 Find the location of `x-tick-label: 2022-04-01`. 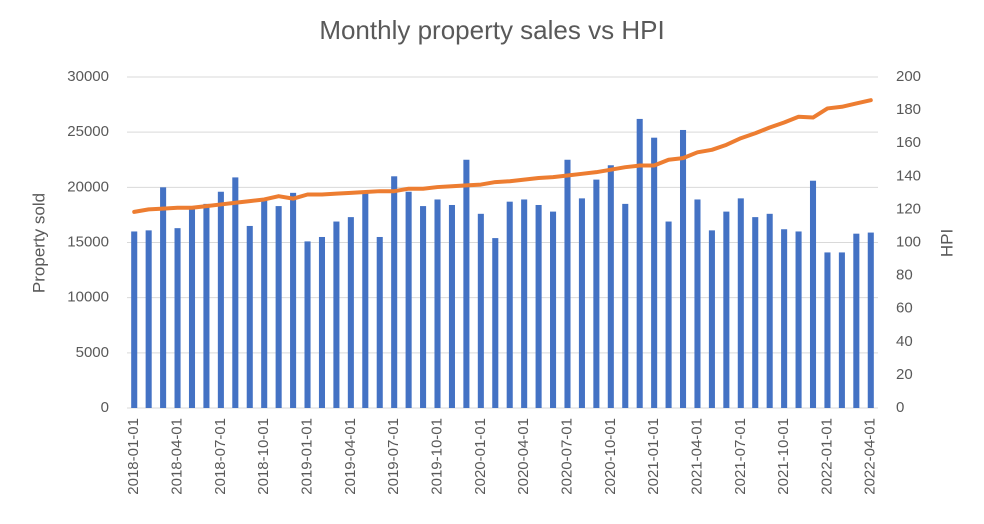

x-tick-label: 2022-04-01 is located at coordinates (870, 456).